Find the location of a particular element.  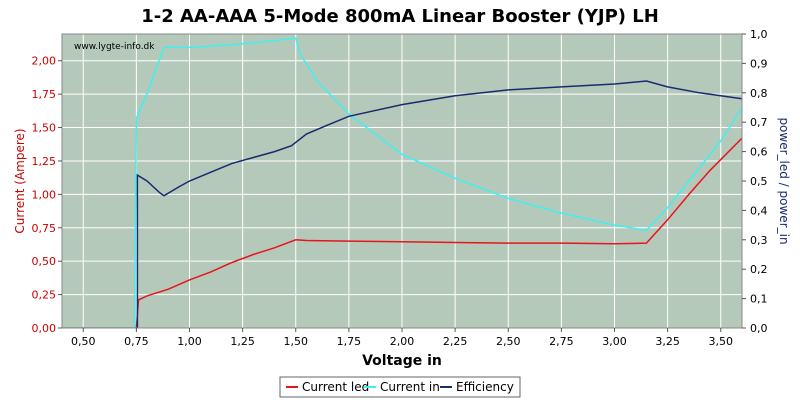

y-left-tick-label: 1,50 is located at coordinates (44, 128).